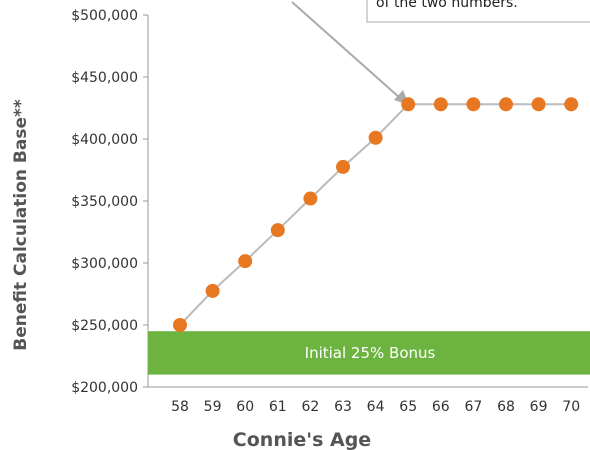  I want to click on x-tick-label: 69, so click(539, 407).